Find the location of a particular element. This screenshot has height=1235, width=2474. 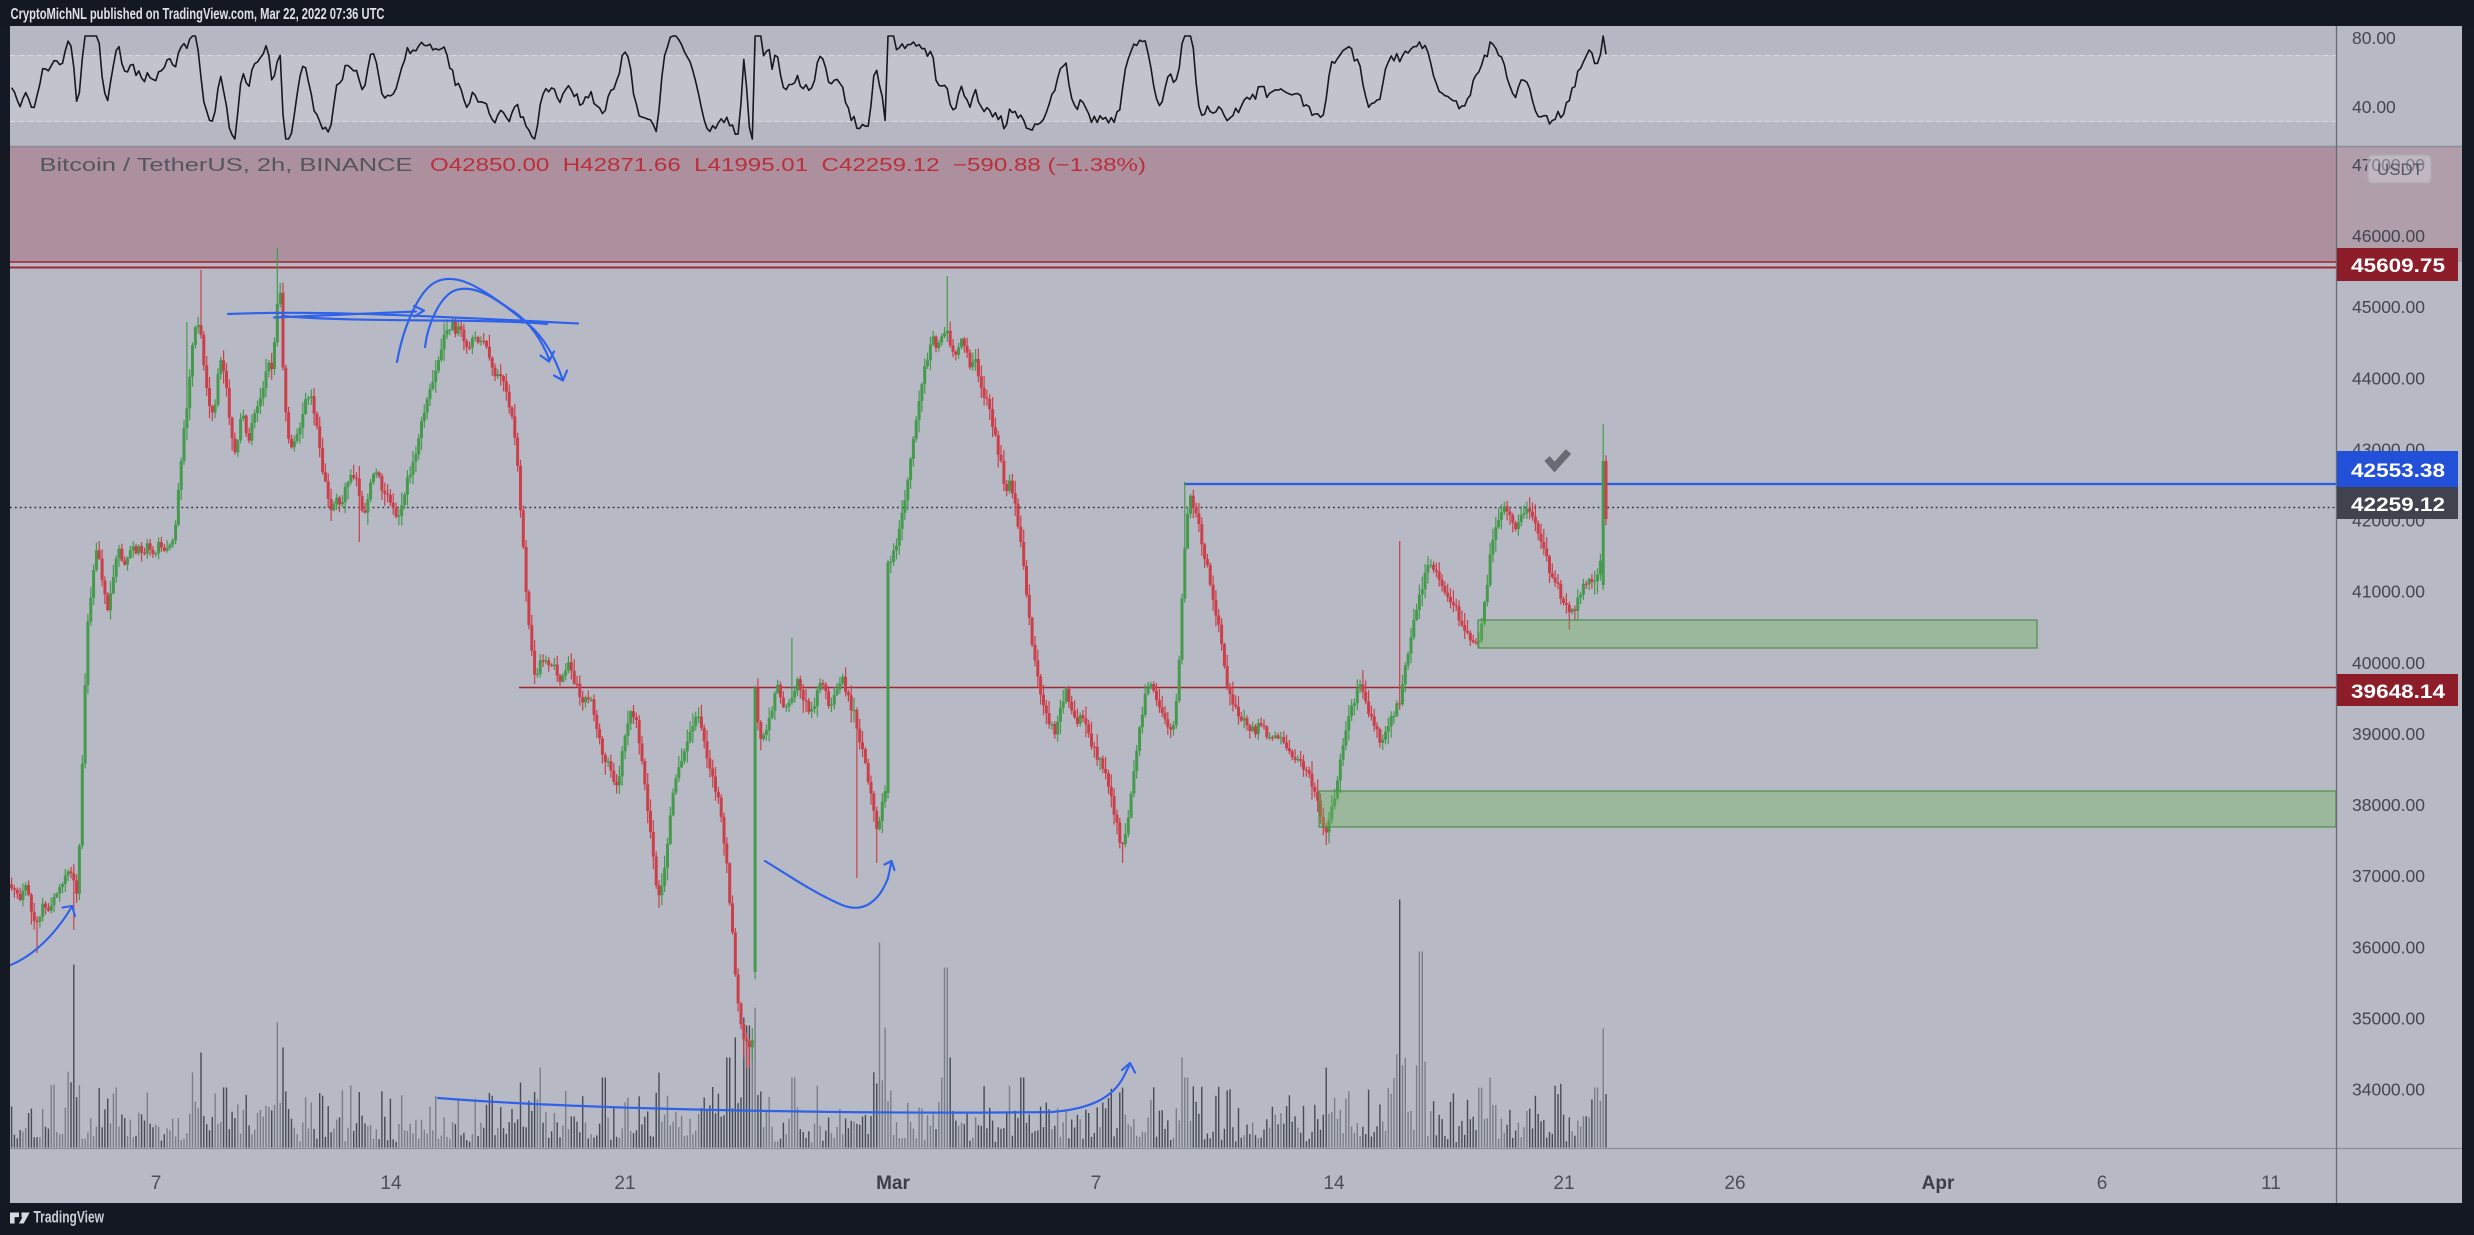

svg-text: 34000.00 is located at coordinates (2388, 1090).